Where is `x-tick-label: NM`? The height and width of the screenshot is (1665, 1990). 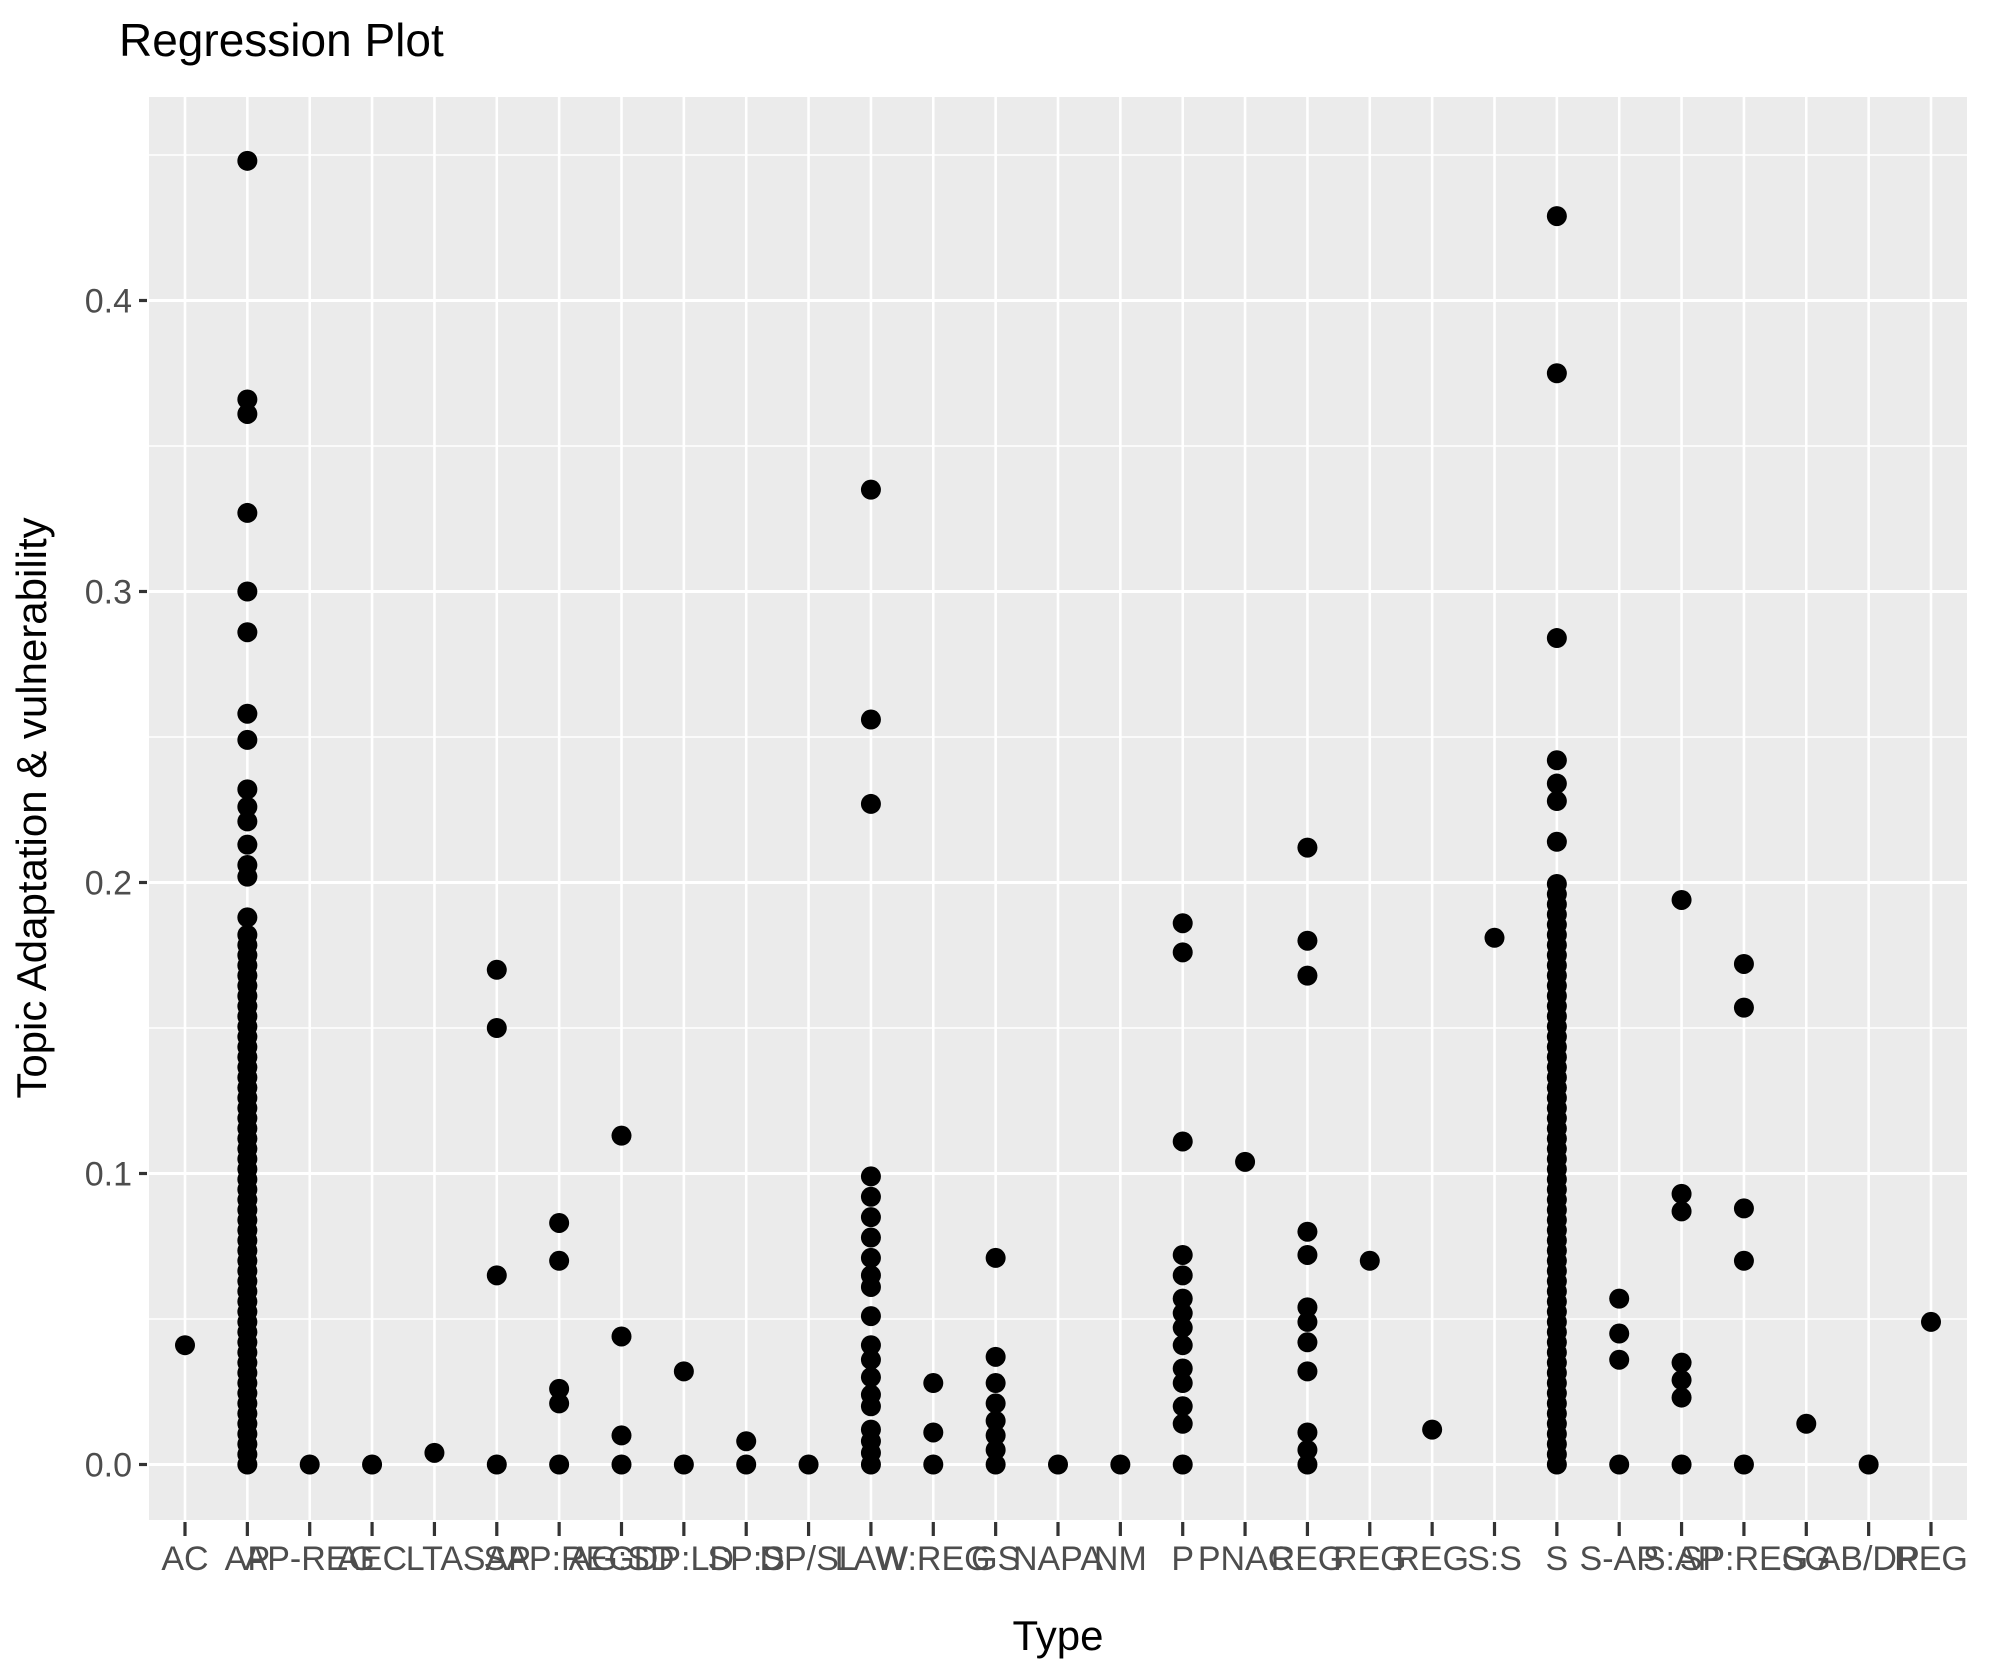 x-tick-label: NM is located at coordinates (1120, 1559).